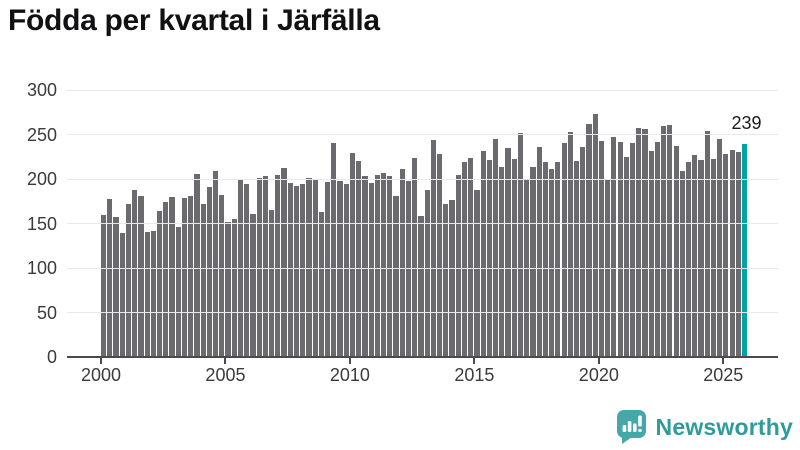  I want to click on bar-2002 Q1, so click(153, 293).